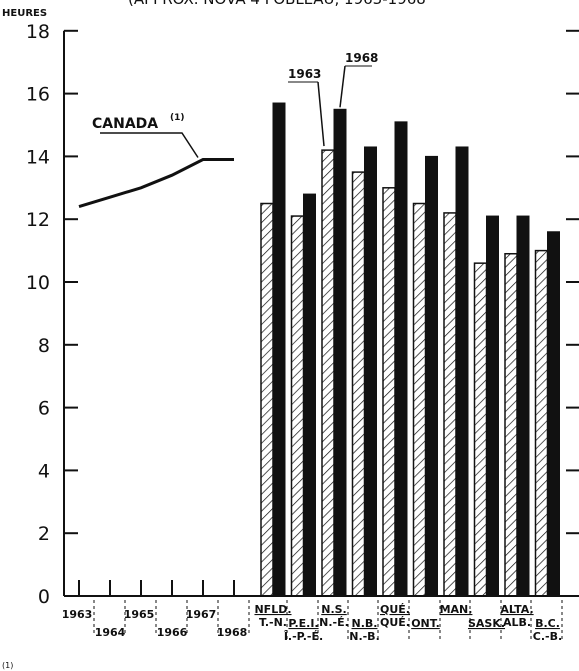 Image resolution: width=579 pixels, height=671 pixels. Describe the element at coordinates (342, 86) in the screenshot. I see `annotation-1968-leader` at that location.